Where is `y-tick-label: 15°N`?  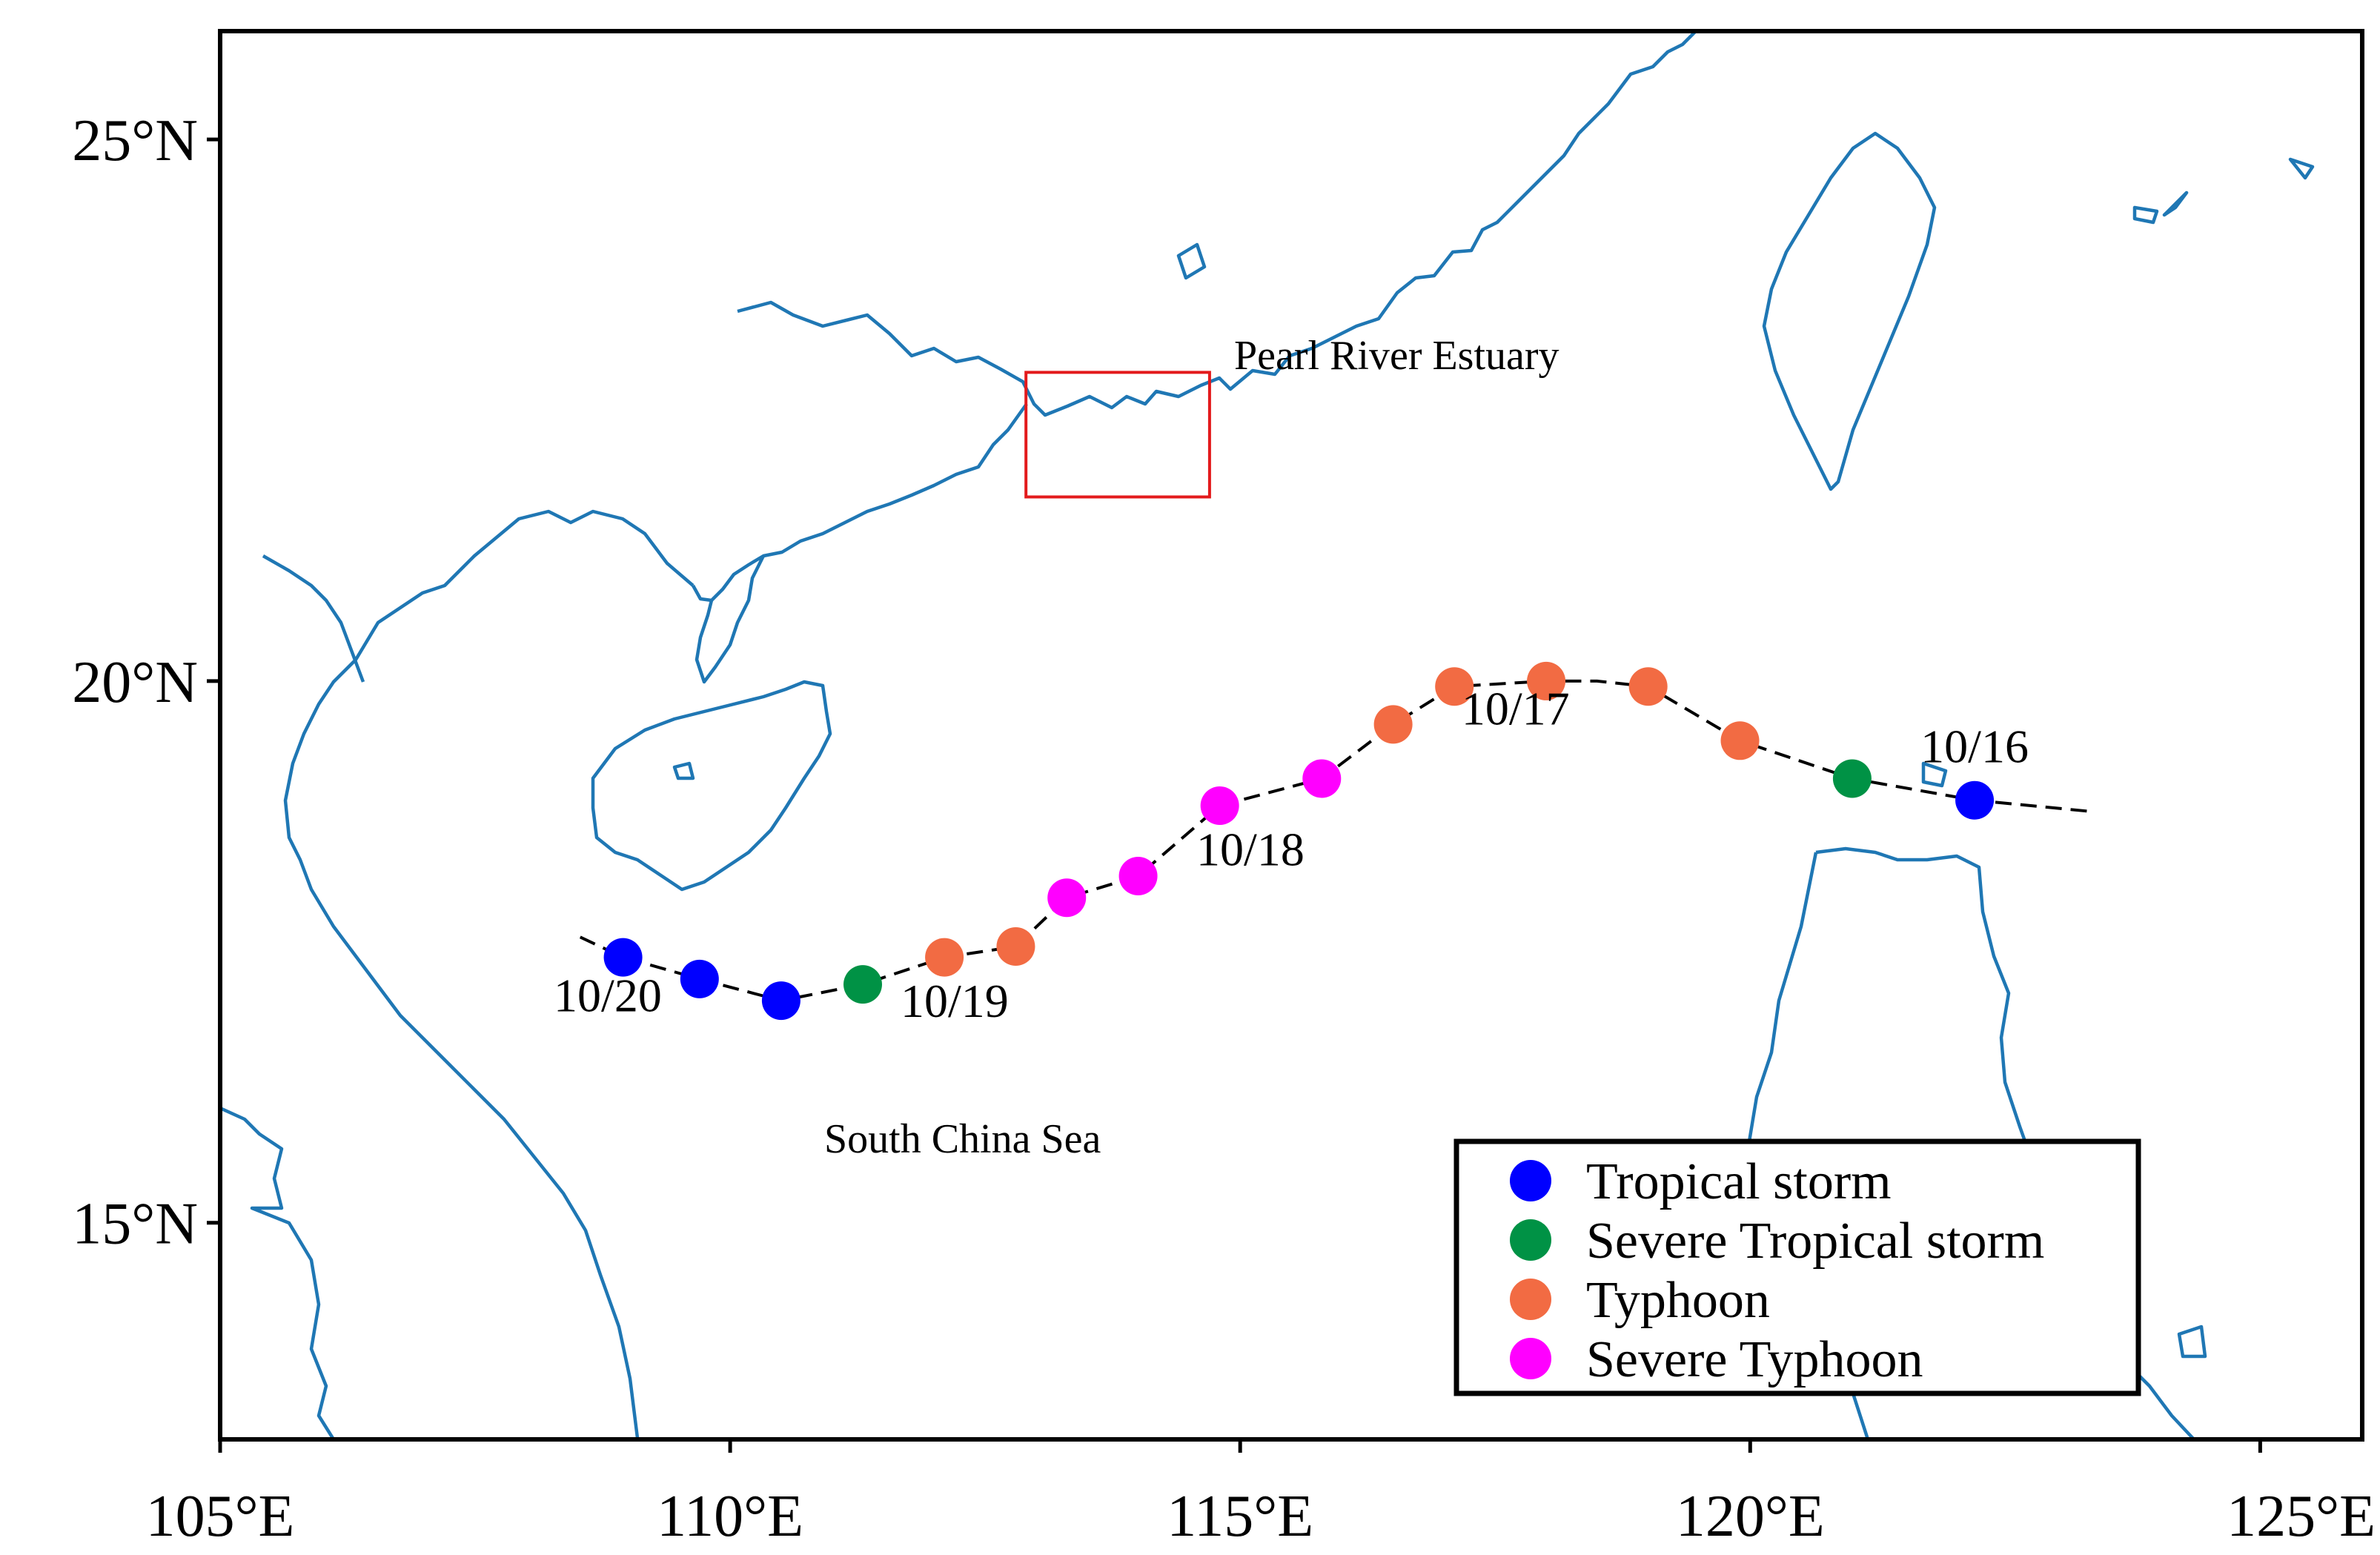 y-tick-label: 15°N is located at coordinates (135, 1224).